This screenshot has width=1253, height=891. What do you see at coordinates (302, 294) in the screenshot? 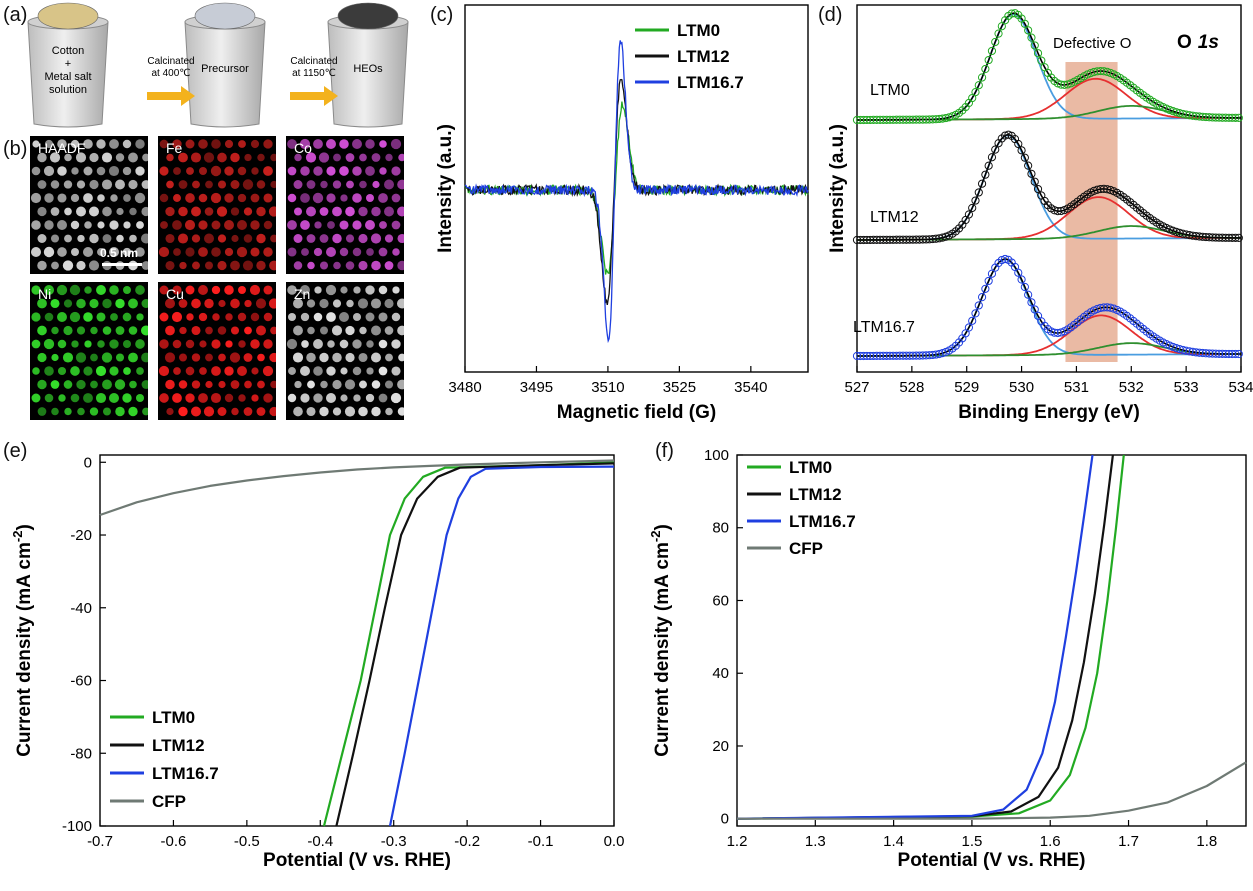
I see `eds-map-label: Zn` at bounding box center [302, 294].